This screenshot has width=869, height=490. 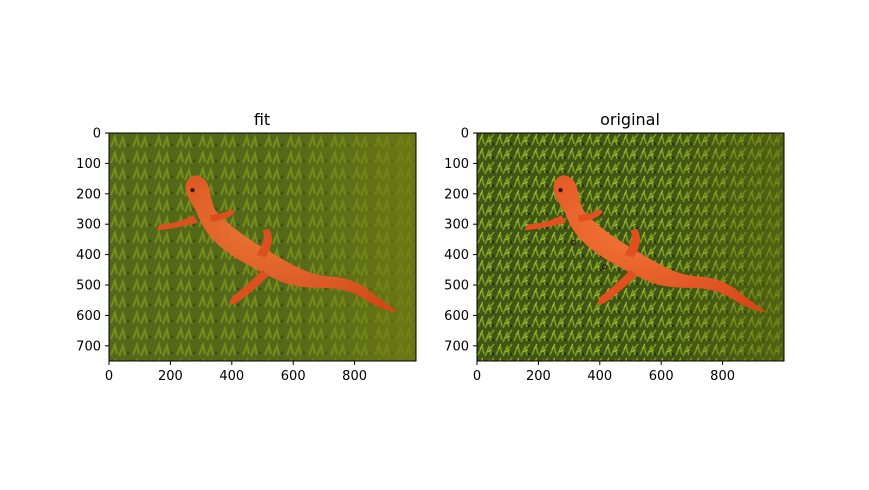 What do you see at coordinates (460, 240) in the screenshot?
I see `y-ticks-original: 0 100 200 300 400 500 600 700` at bounding box center [460, 240].